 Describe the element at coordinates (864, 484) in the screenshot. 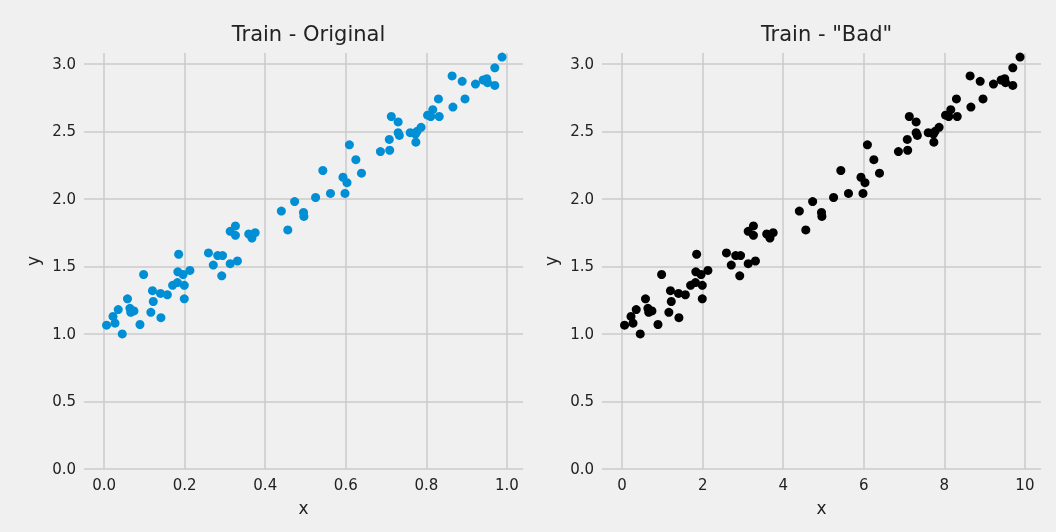

I see `x-tick-label: 6` at that location.